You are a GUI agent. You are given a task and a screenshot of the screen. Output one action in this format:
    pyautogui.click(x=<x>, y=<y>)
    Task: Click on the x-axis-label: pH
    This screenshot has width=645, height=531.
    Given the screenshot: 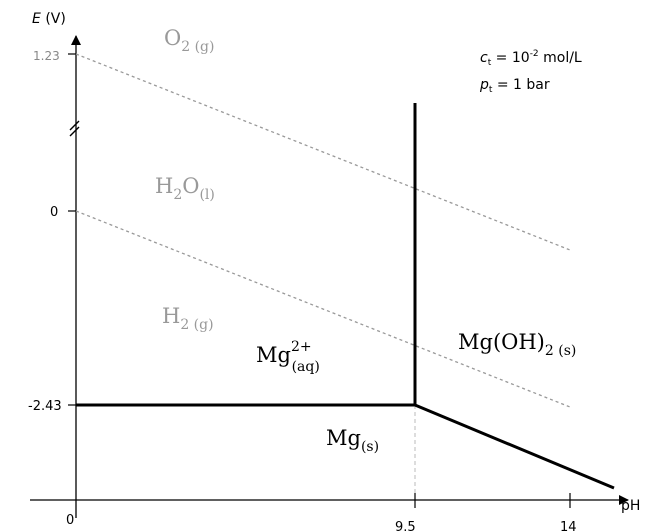 What is the action you would take?
    pyautogui.click(x=630, y=506)
    